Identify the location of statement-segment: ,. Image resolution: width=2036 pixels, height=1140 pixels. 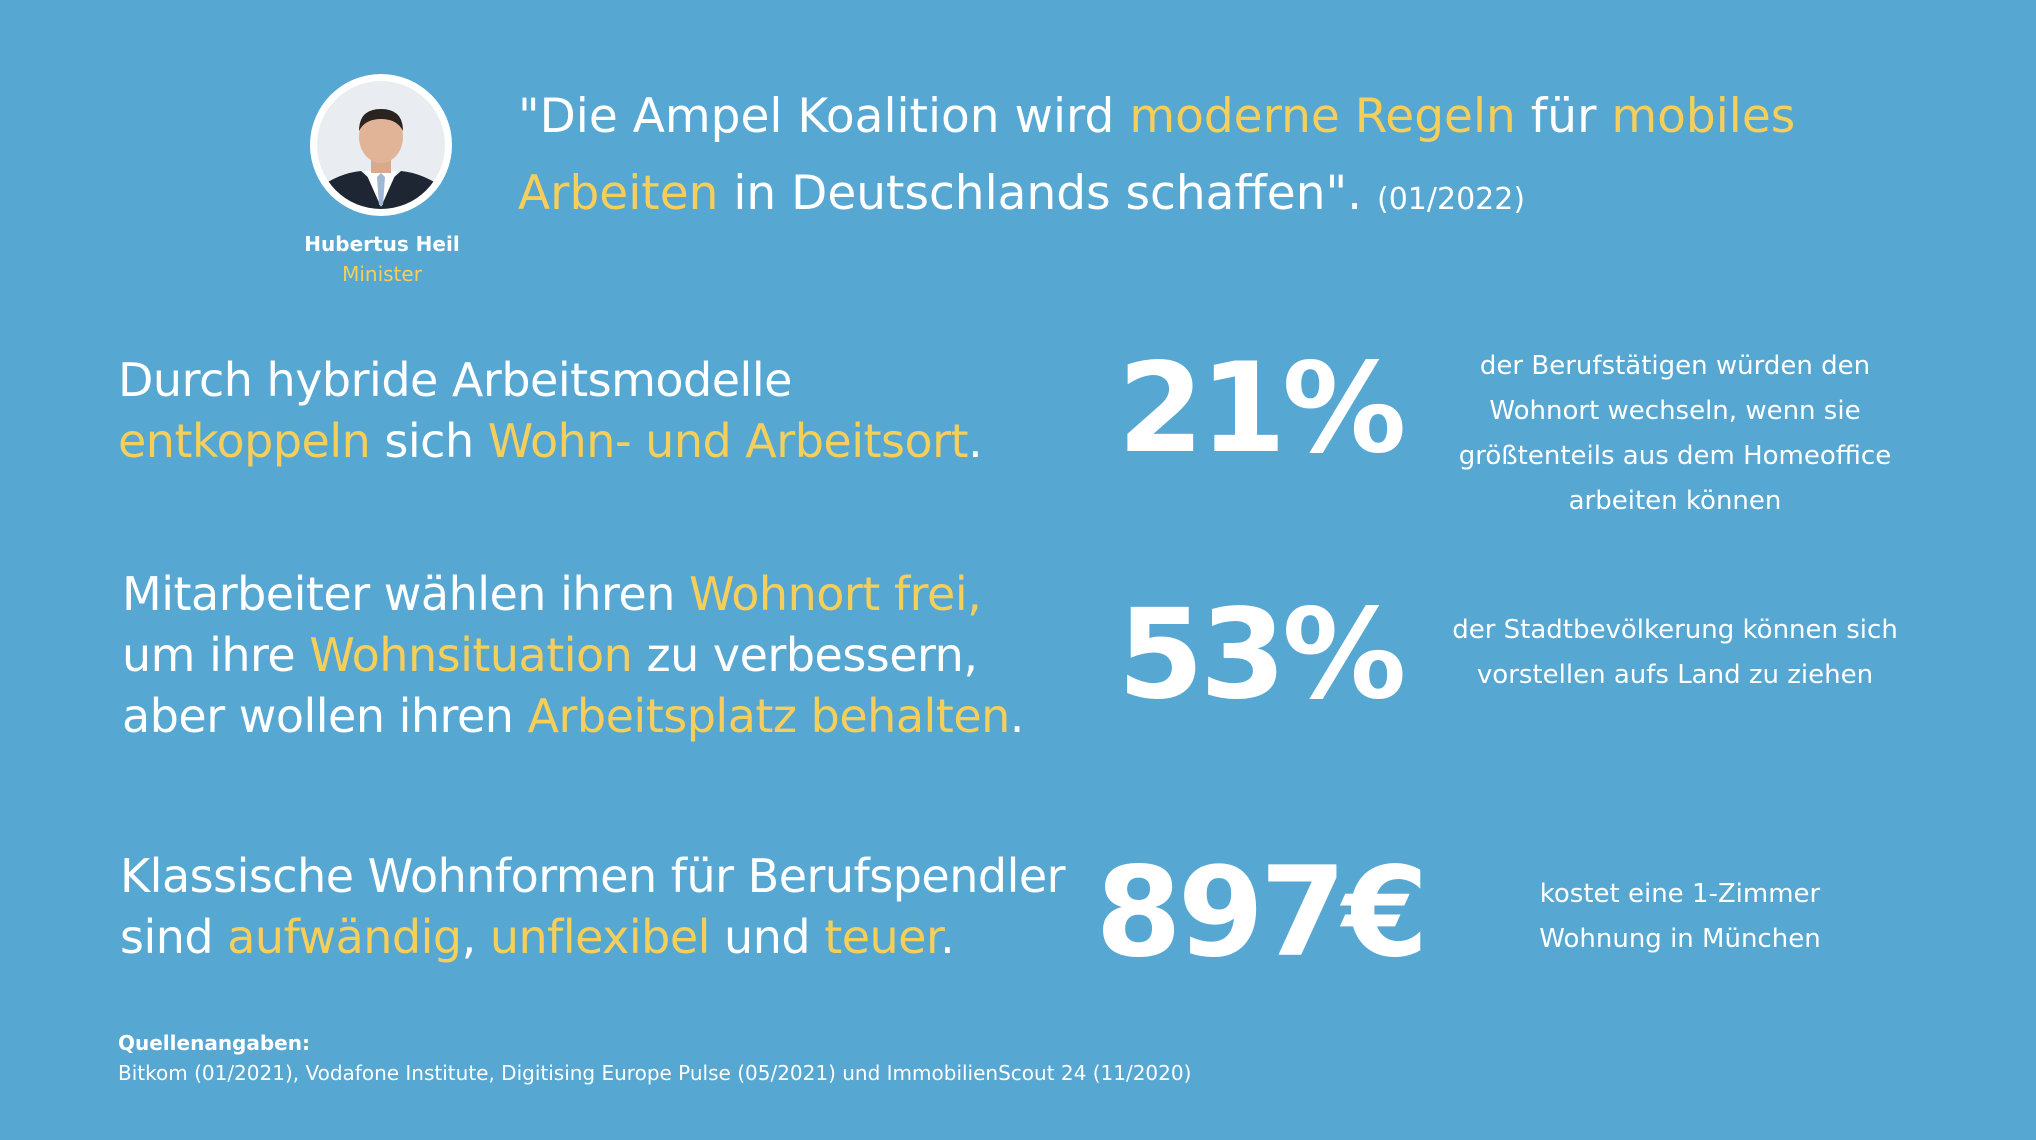
(475, 937).